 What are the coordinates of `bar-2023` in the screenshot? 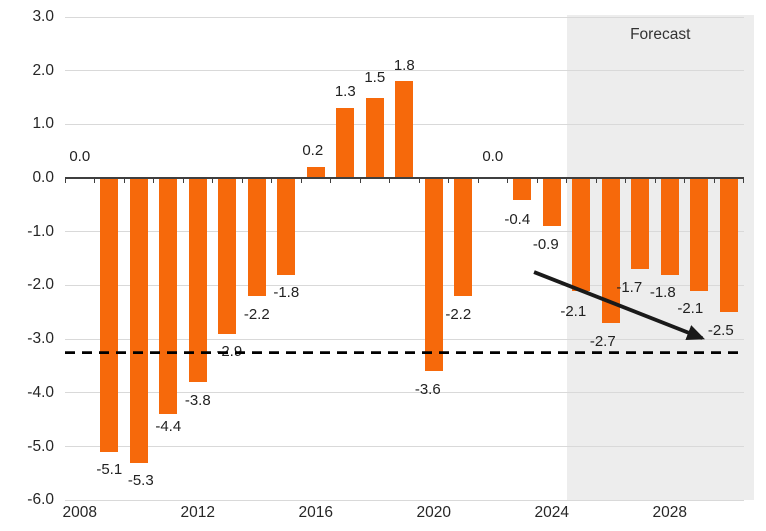 It's located at (522, 189).